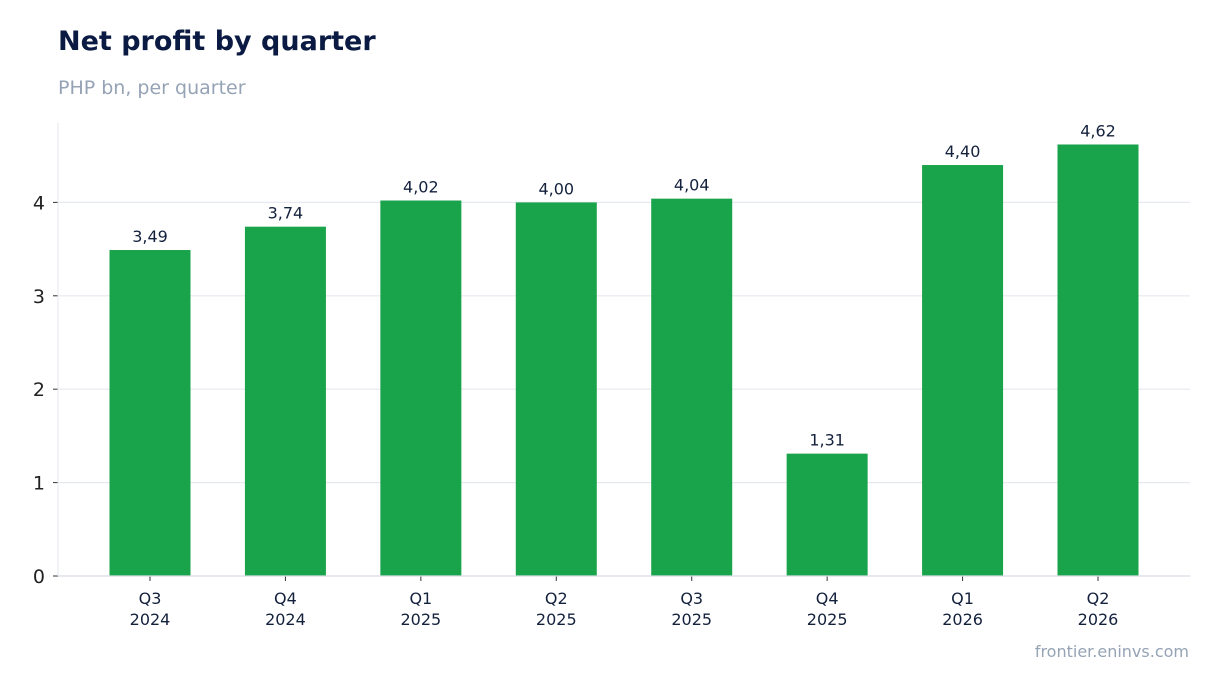 This screenshot has width=1220, height=693. What do you see at coordinates (827, 440) in the screenshot?
I see `bar-value-label: 1,31` at bounding box center [827, 440].